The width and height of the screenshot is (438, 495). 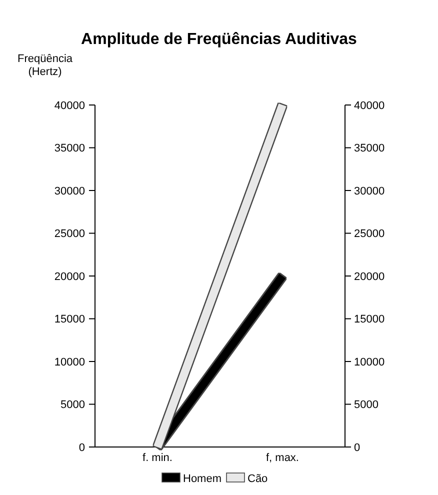 I want to click on legend-label: Cão, so click(x=258, y=478).